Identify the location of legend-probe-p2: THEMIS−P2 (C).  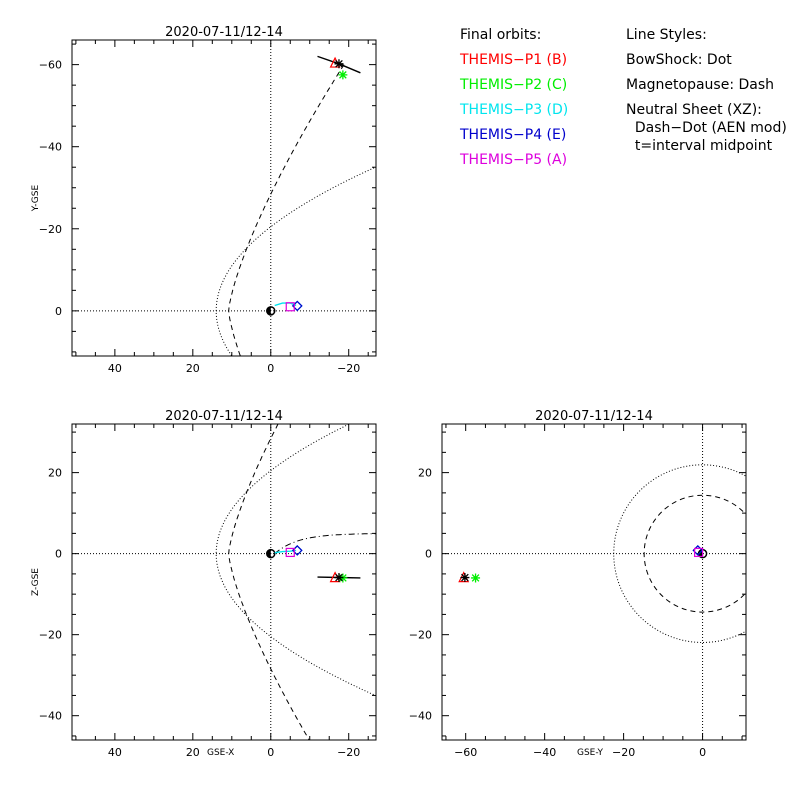
(514, 85).